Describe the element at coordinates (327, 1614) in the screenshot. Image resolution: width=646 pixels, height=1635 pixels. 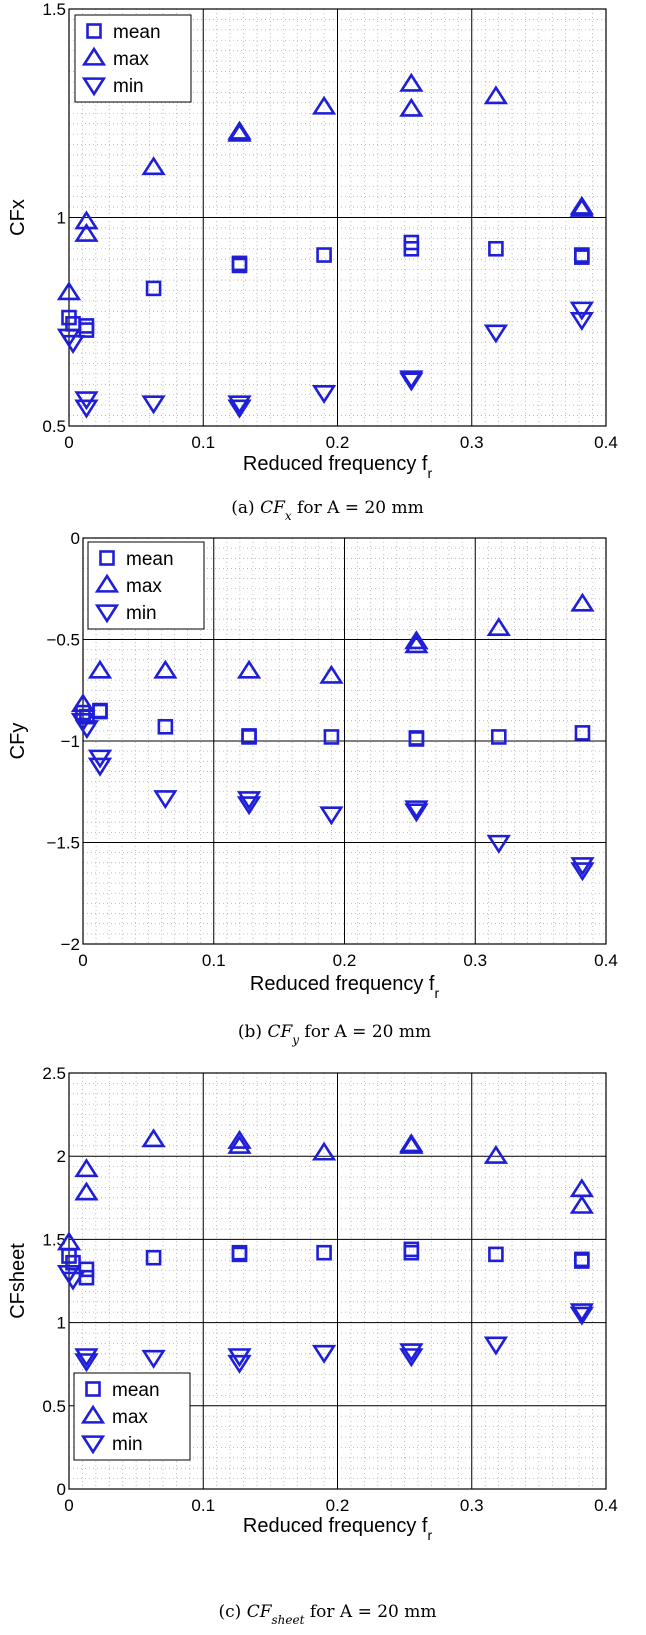
I see `figure-caption: (c) CFsheet for A = 20 mm` at that location.